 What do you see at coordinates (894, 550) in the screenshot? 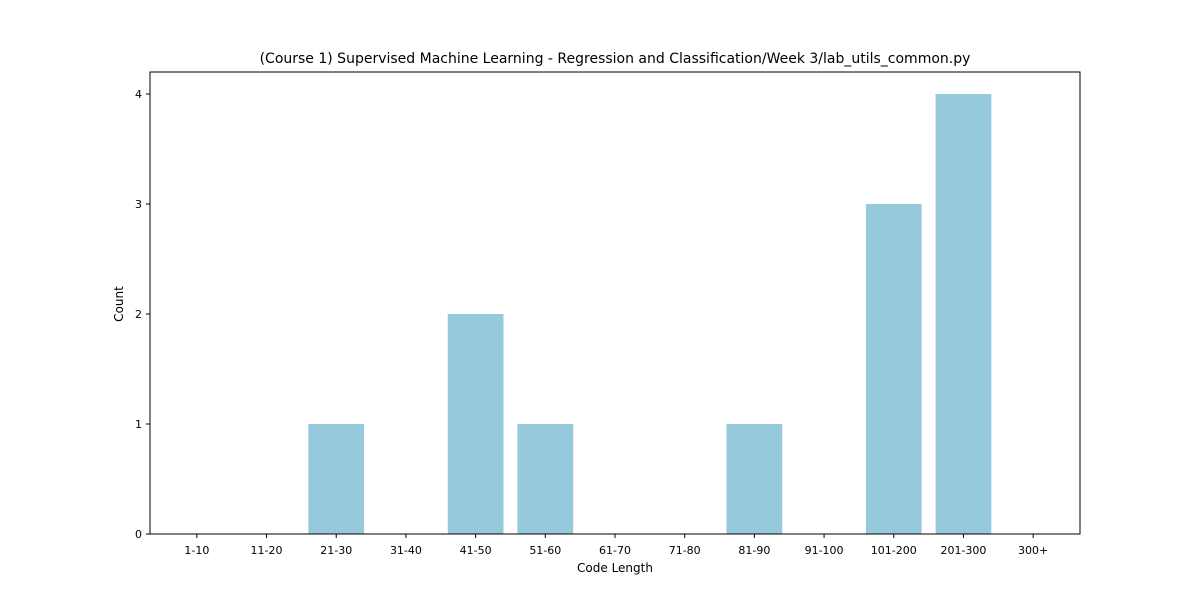
I see `x-tick-label: 101-200` at bounding box center [894, 550].